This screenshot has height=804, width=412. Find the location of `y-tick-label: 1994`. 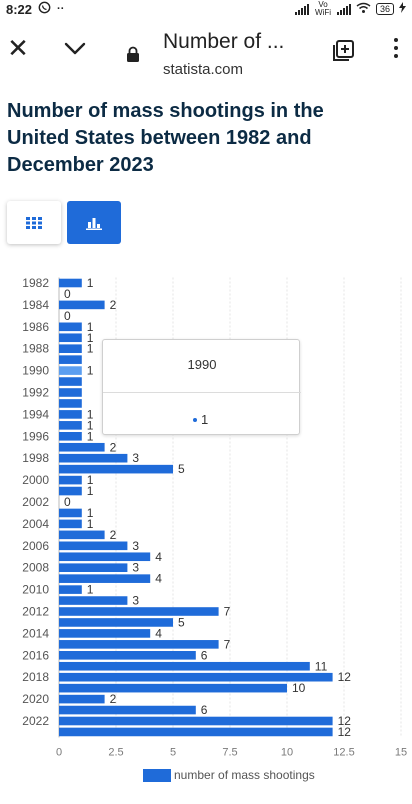

y-tick-label: 1994 is located at coordinates (35, 414).